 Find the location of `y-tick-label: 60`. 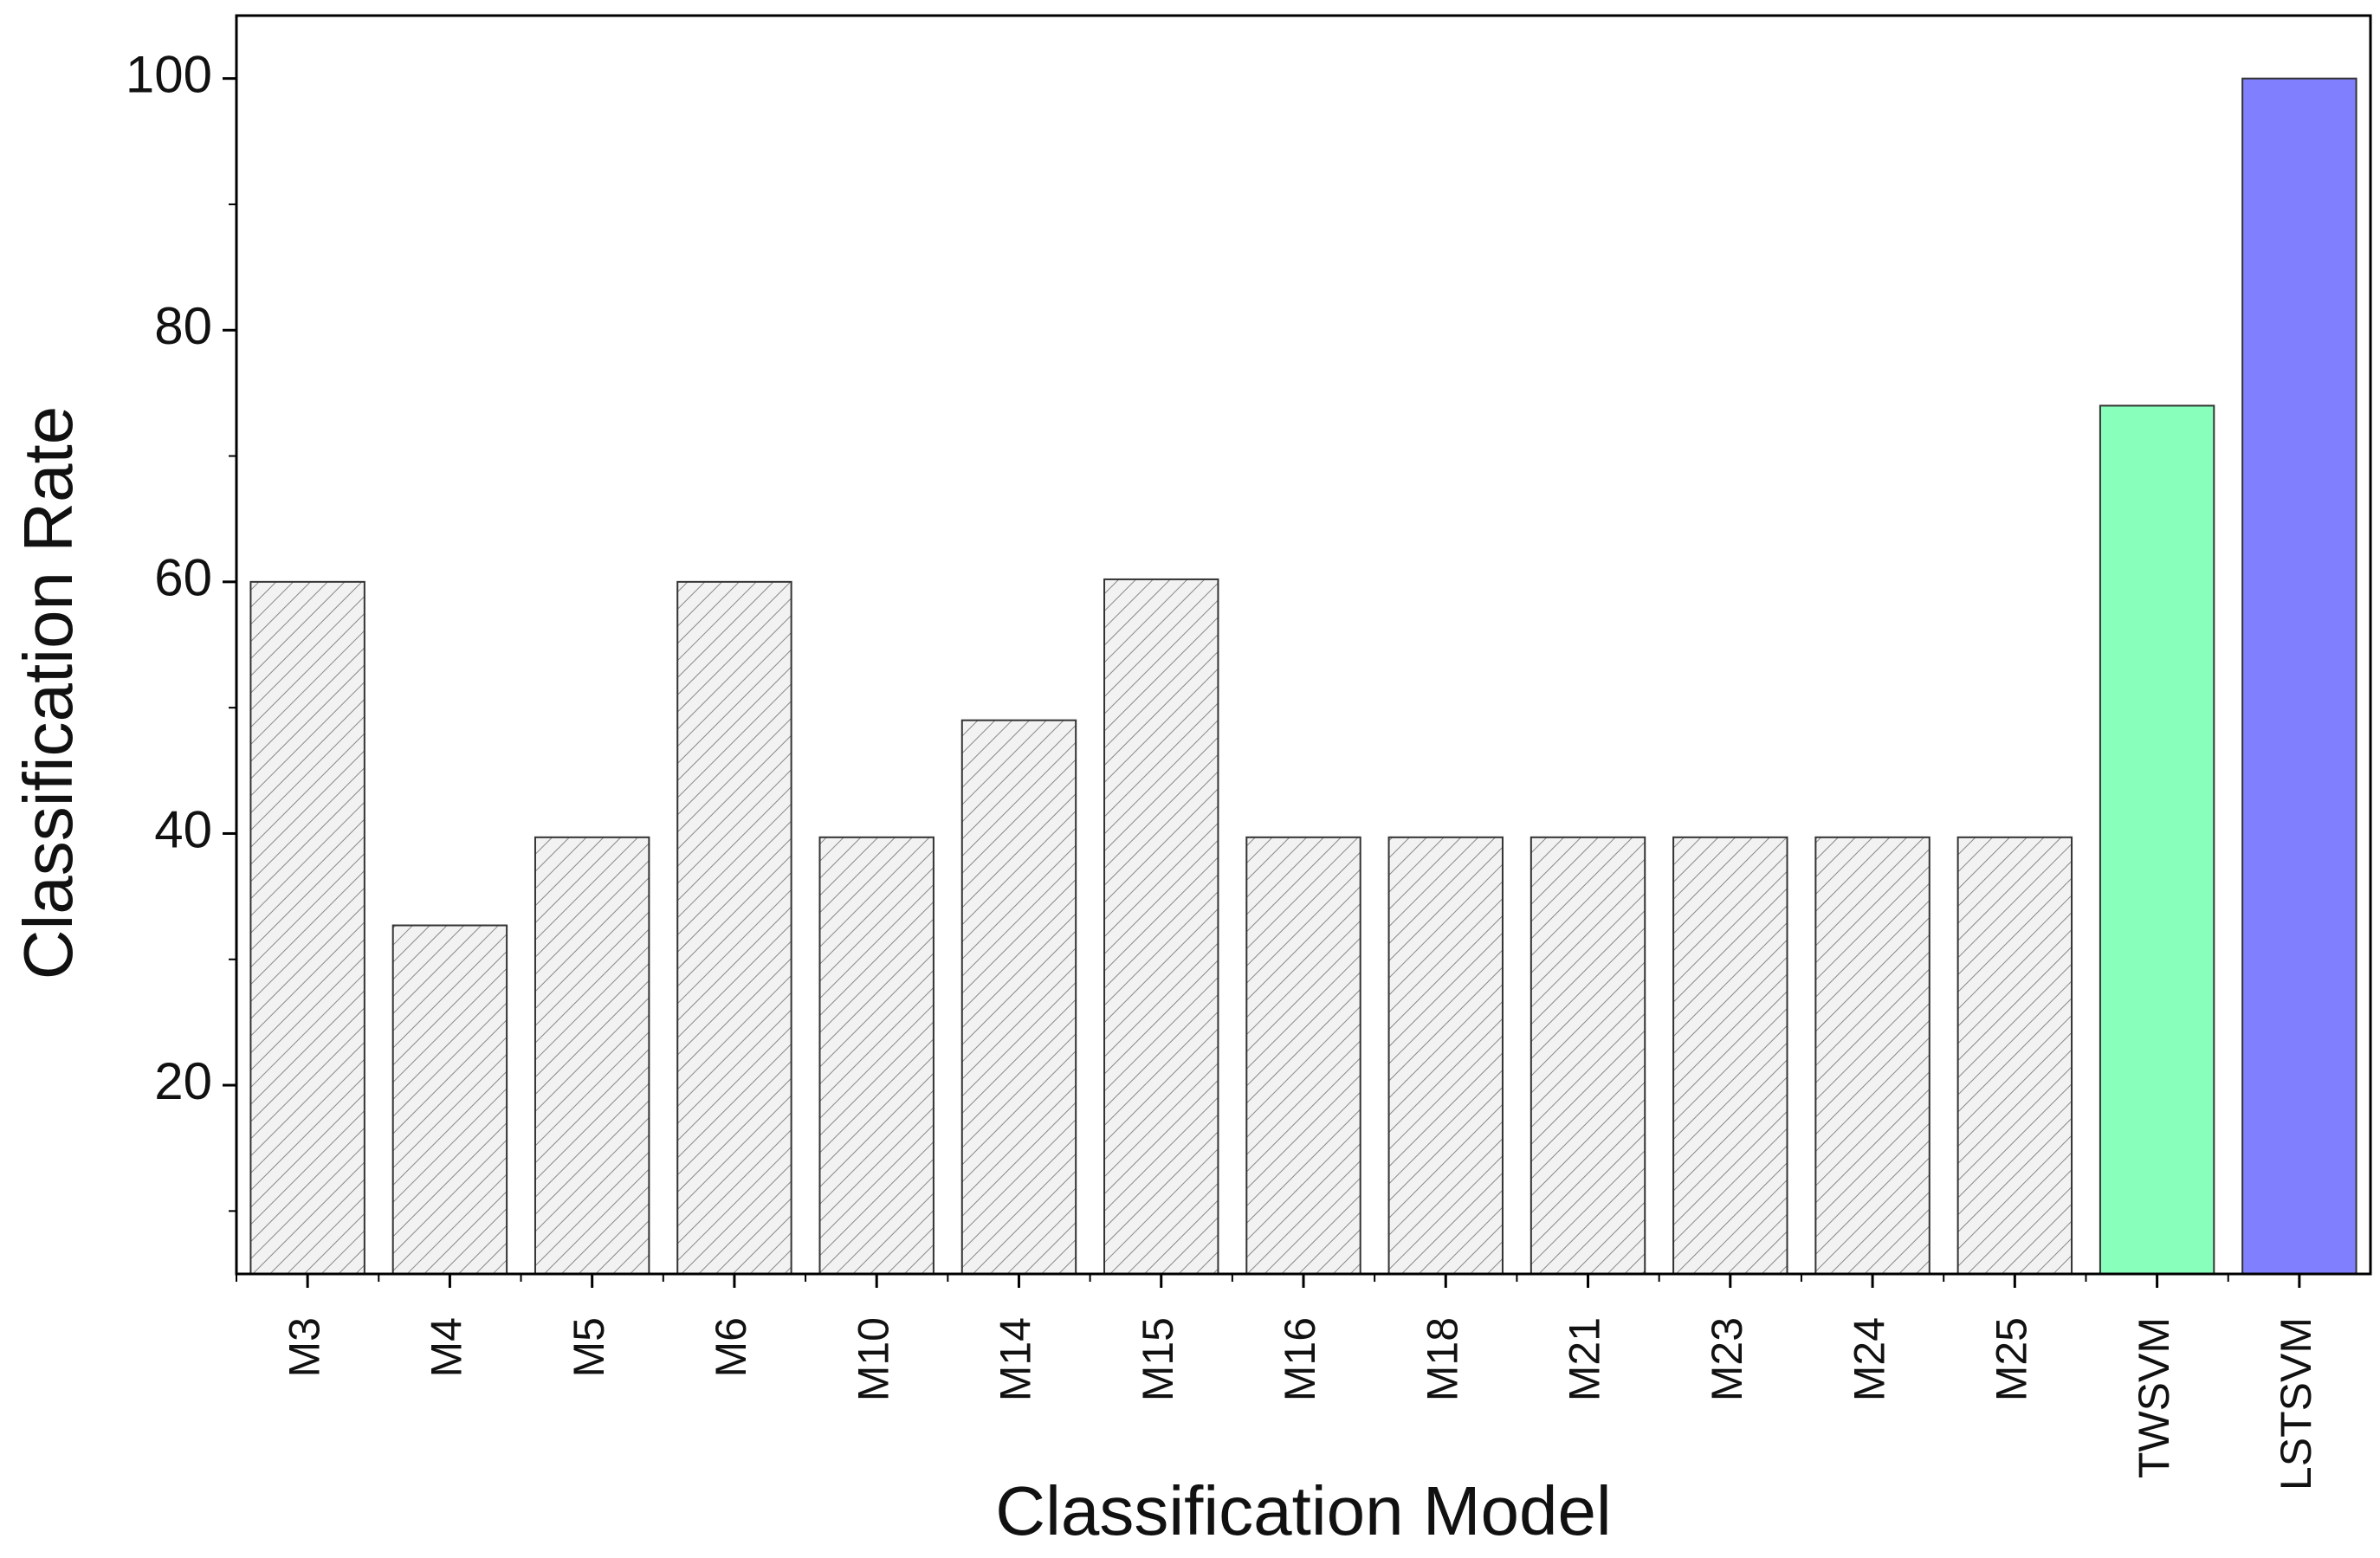

y-tick-label: 60 is located at coordinates (183, 578).